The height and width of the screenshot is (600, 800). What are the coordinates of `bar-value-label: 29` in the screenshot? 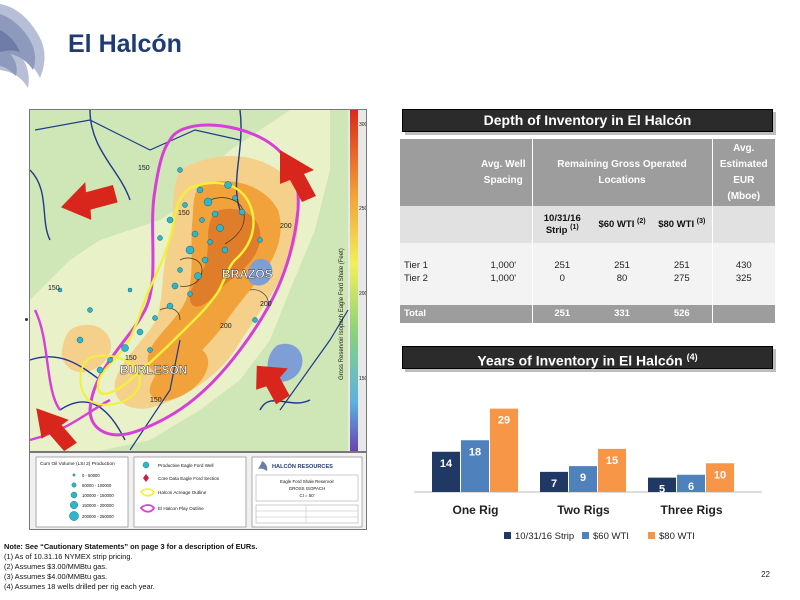 It's located at (504, 421).